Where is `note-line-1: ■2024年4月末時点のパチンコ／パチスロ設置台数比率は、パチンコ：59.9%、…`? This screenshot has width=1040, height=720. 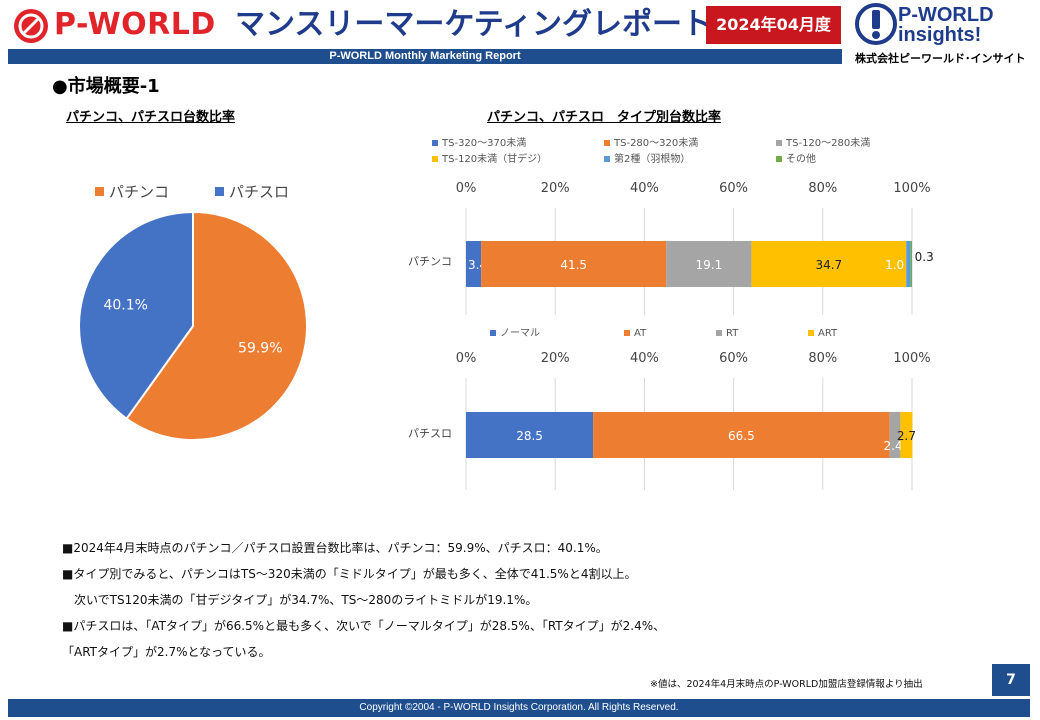 note-line-1: ■2024年4月末時点のパチンコ／パチスロ設置台数比率は、パチンコ：59.9%、… is located at coordinates (335, 548).